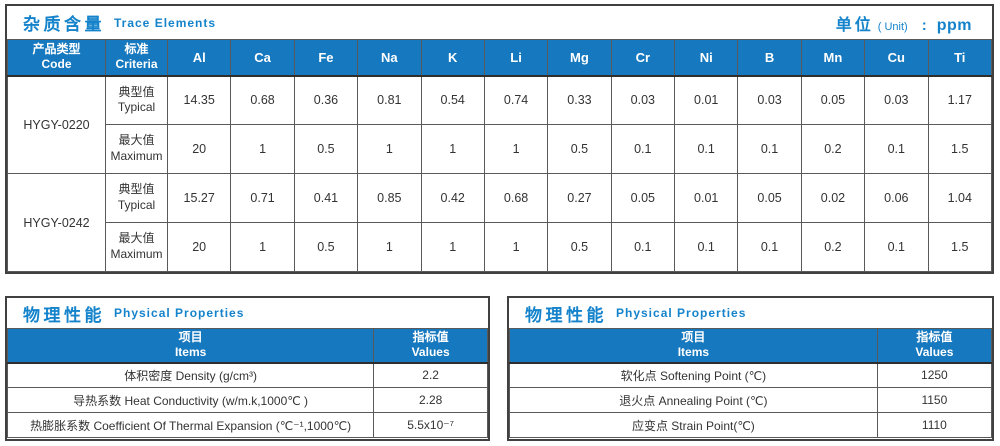 This screenshot has width=1000, height=446. What do you see at coordinates (643, 58) in the screenshot?
I see `col-header-element-cr: Cr` at bounding box center [643, 58].